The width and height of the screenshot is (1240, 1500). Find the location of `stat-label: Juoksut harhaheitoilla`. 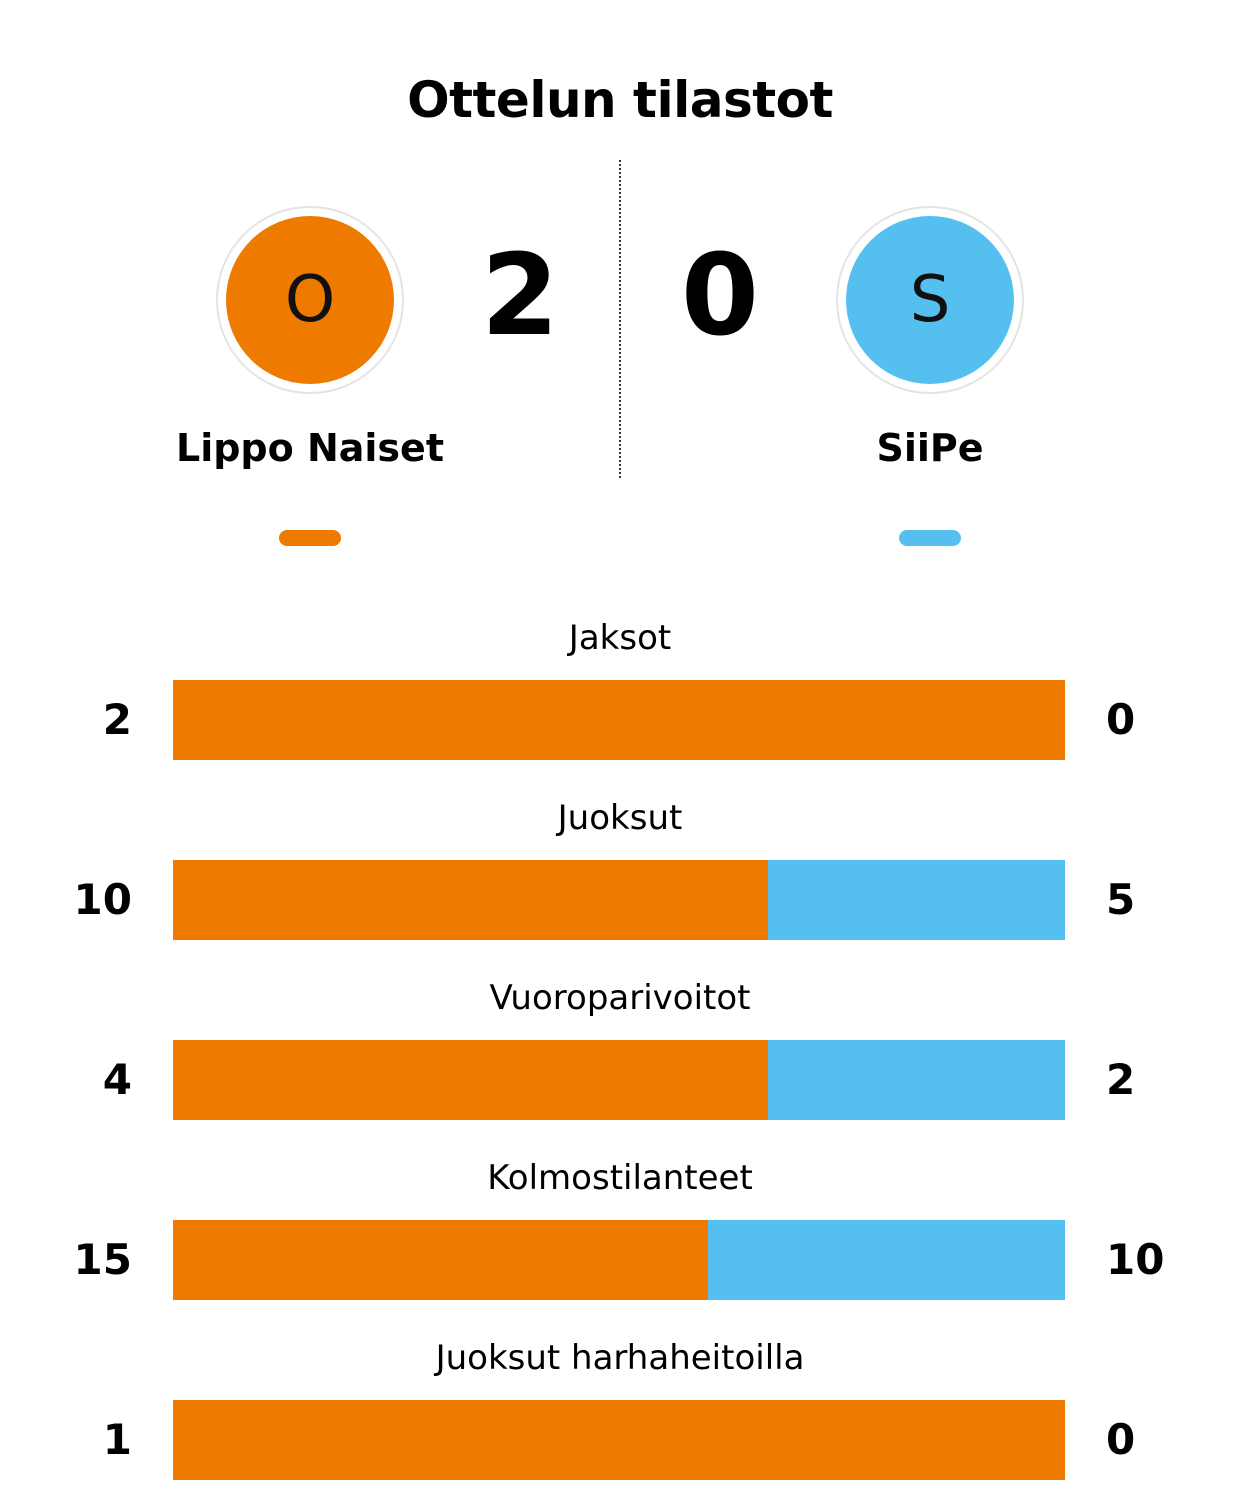

stat-label: Juoksut harhaheitoilla is located at coordinates (620, 1358).